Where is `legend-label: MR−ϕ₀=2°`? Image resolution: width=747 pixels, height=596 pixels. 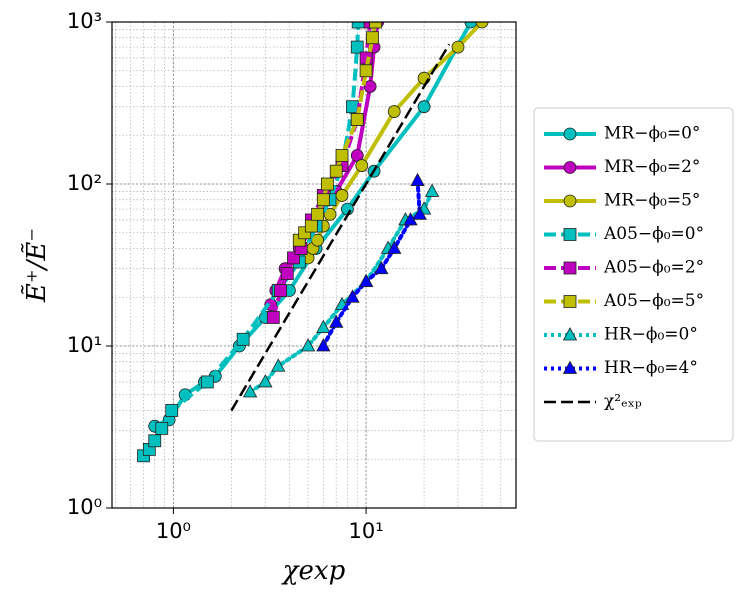
legend-label: MR−ϕ₀=2° is located at coordinates (652, 167).